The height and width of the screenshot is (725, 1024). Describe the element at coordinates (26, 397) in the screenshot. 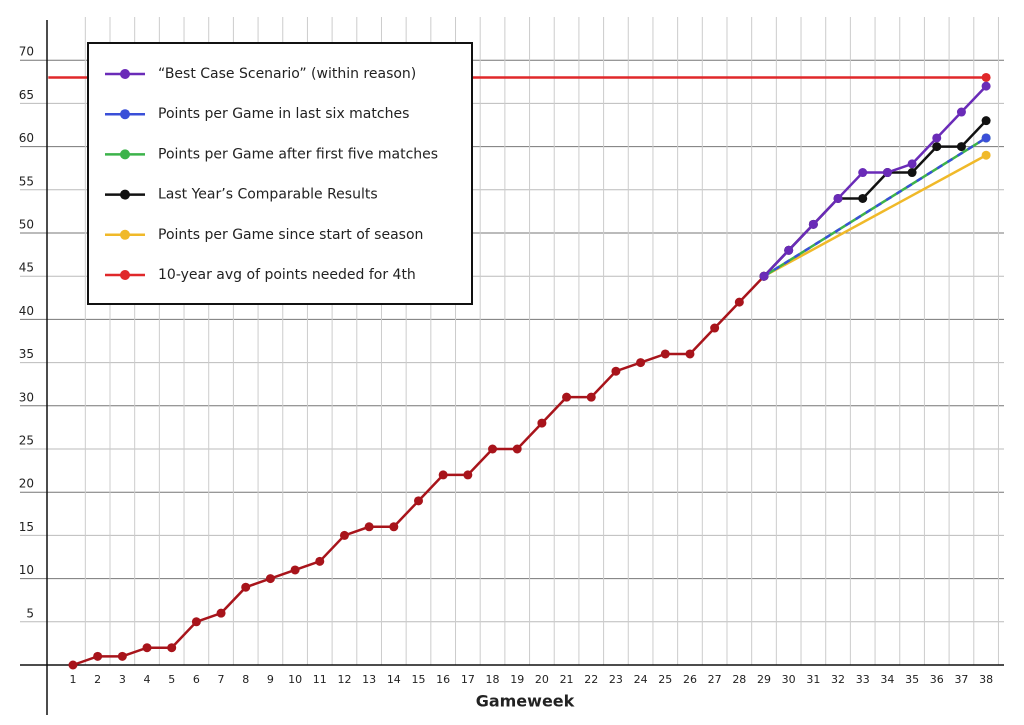

I see `y-tick-label: 30` at that location.